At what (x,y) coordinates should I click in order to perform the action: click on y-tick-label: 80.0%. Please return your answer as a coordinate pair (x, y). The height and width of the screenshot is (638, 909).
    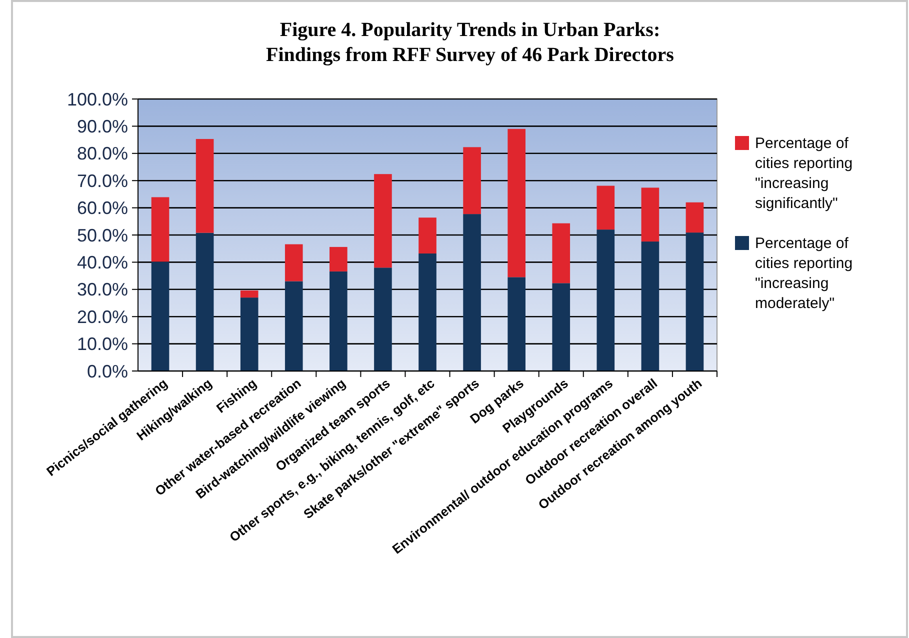
    Looking at the image, I should click on (102, 154).